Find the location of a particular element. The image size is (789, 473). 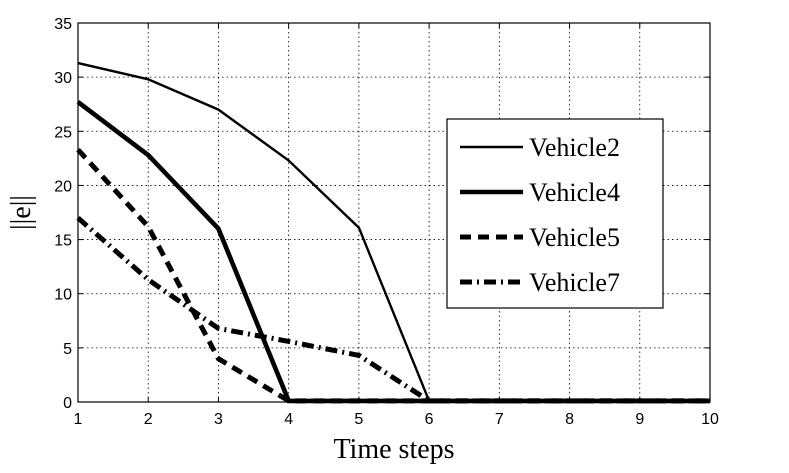

x-tick-label: 9 is located at coordinates (639, 419).